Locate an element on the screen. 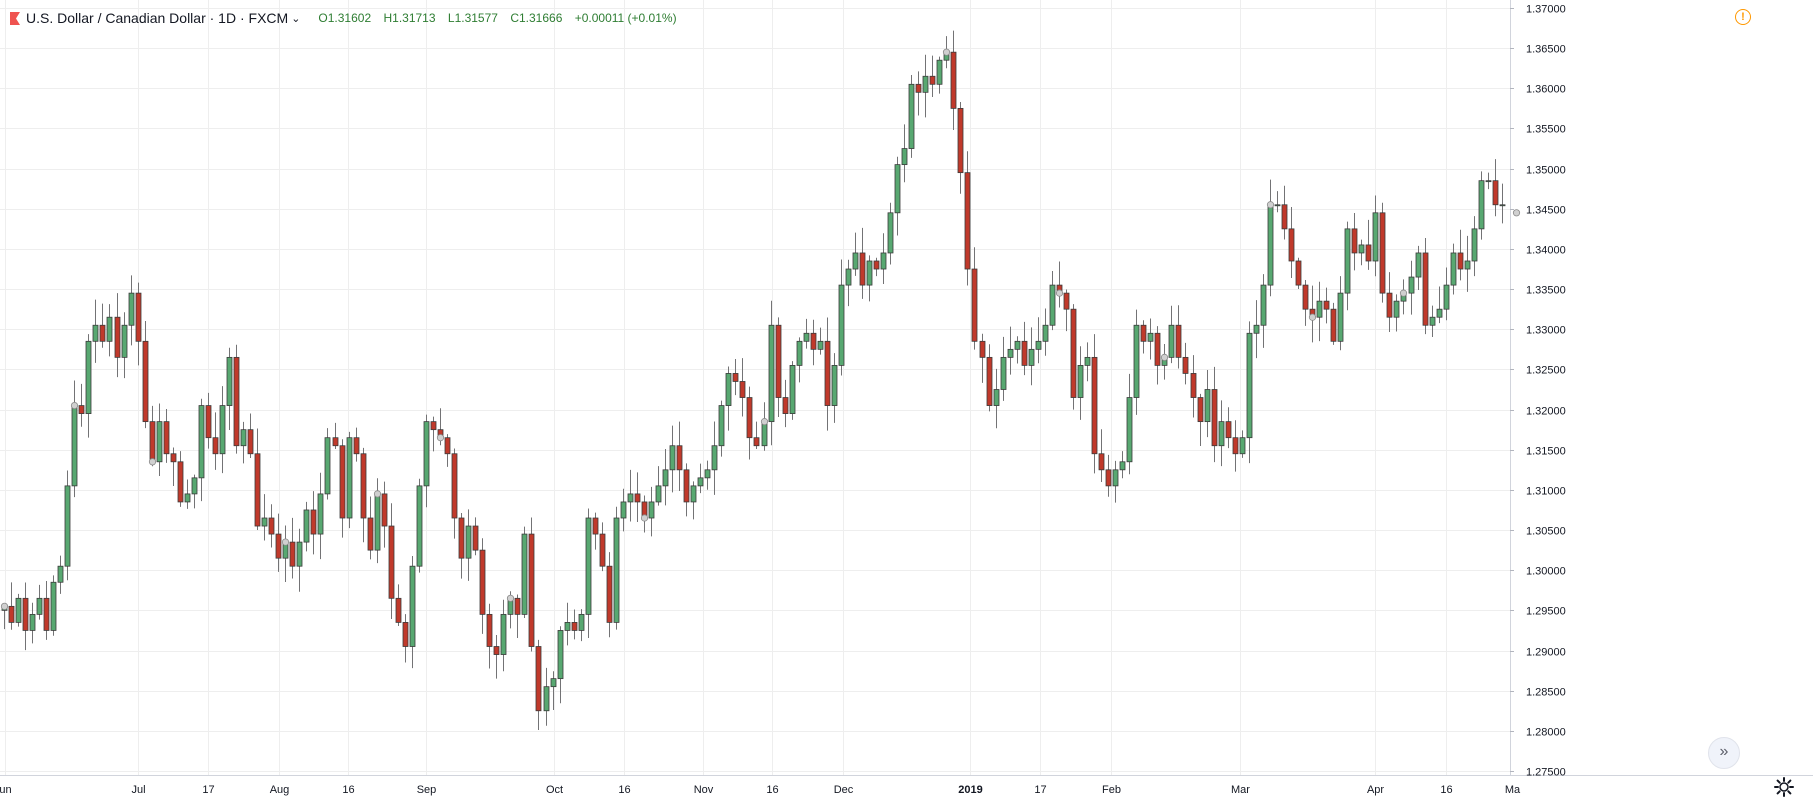 The width and height of the screenshot is (1813, 803). gear-icon is located at coordinates (1784, 787).